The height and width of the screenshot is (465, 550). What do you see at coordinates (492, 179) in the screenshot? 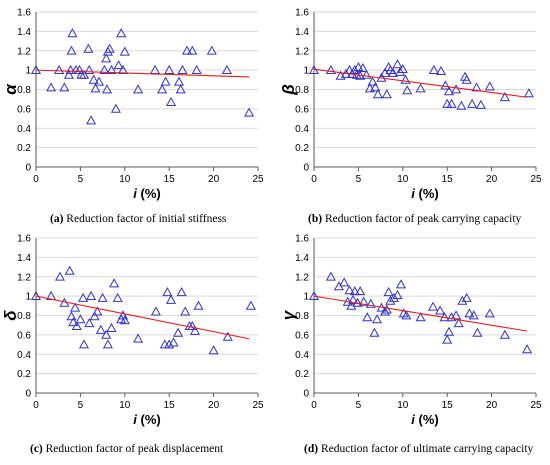
I see `x-tick-label: 20` at bounding box center [492, 179].